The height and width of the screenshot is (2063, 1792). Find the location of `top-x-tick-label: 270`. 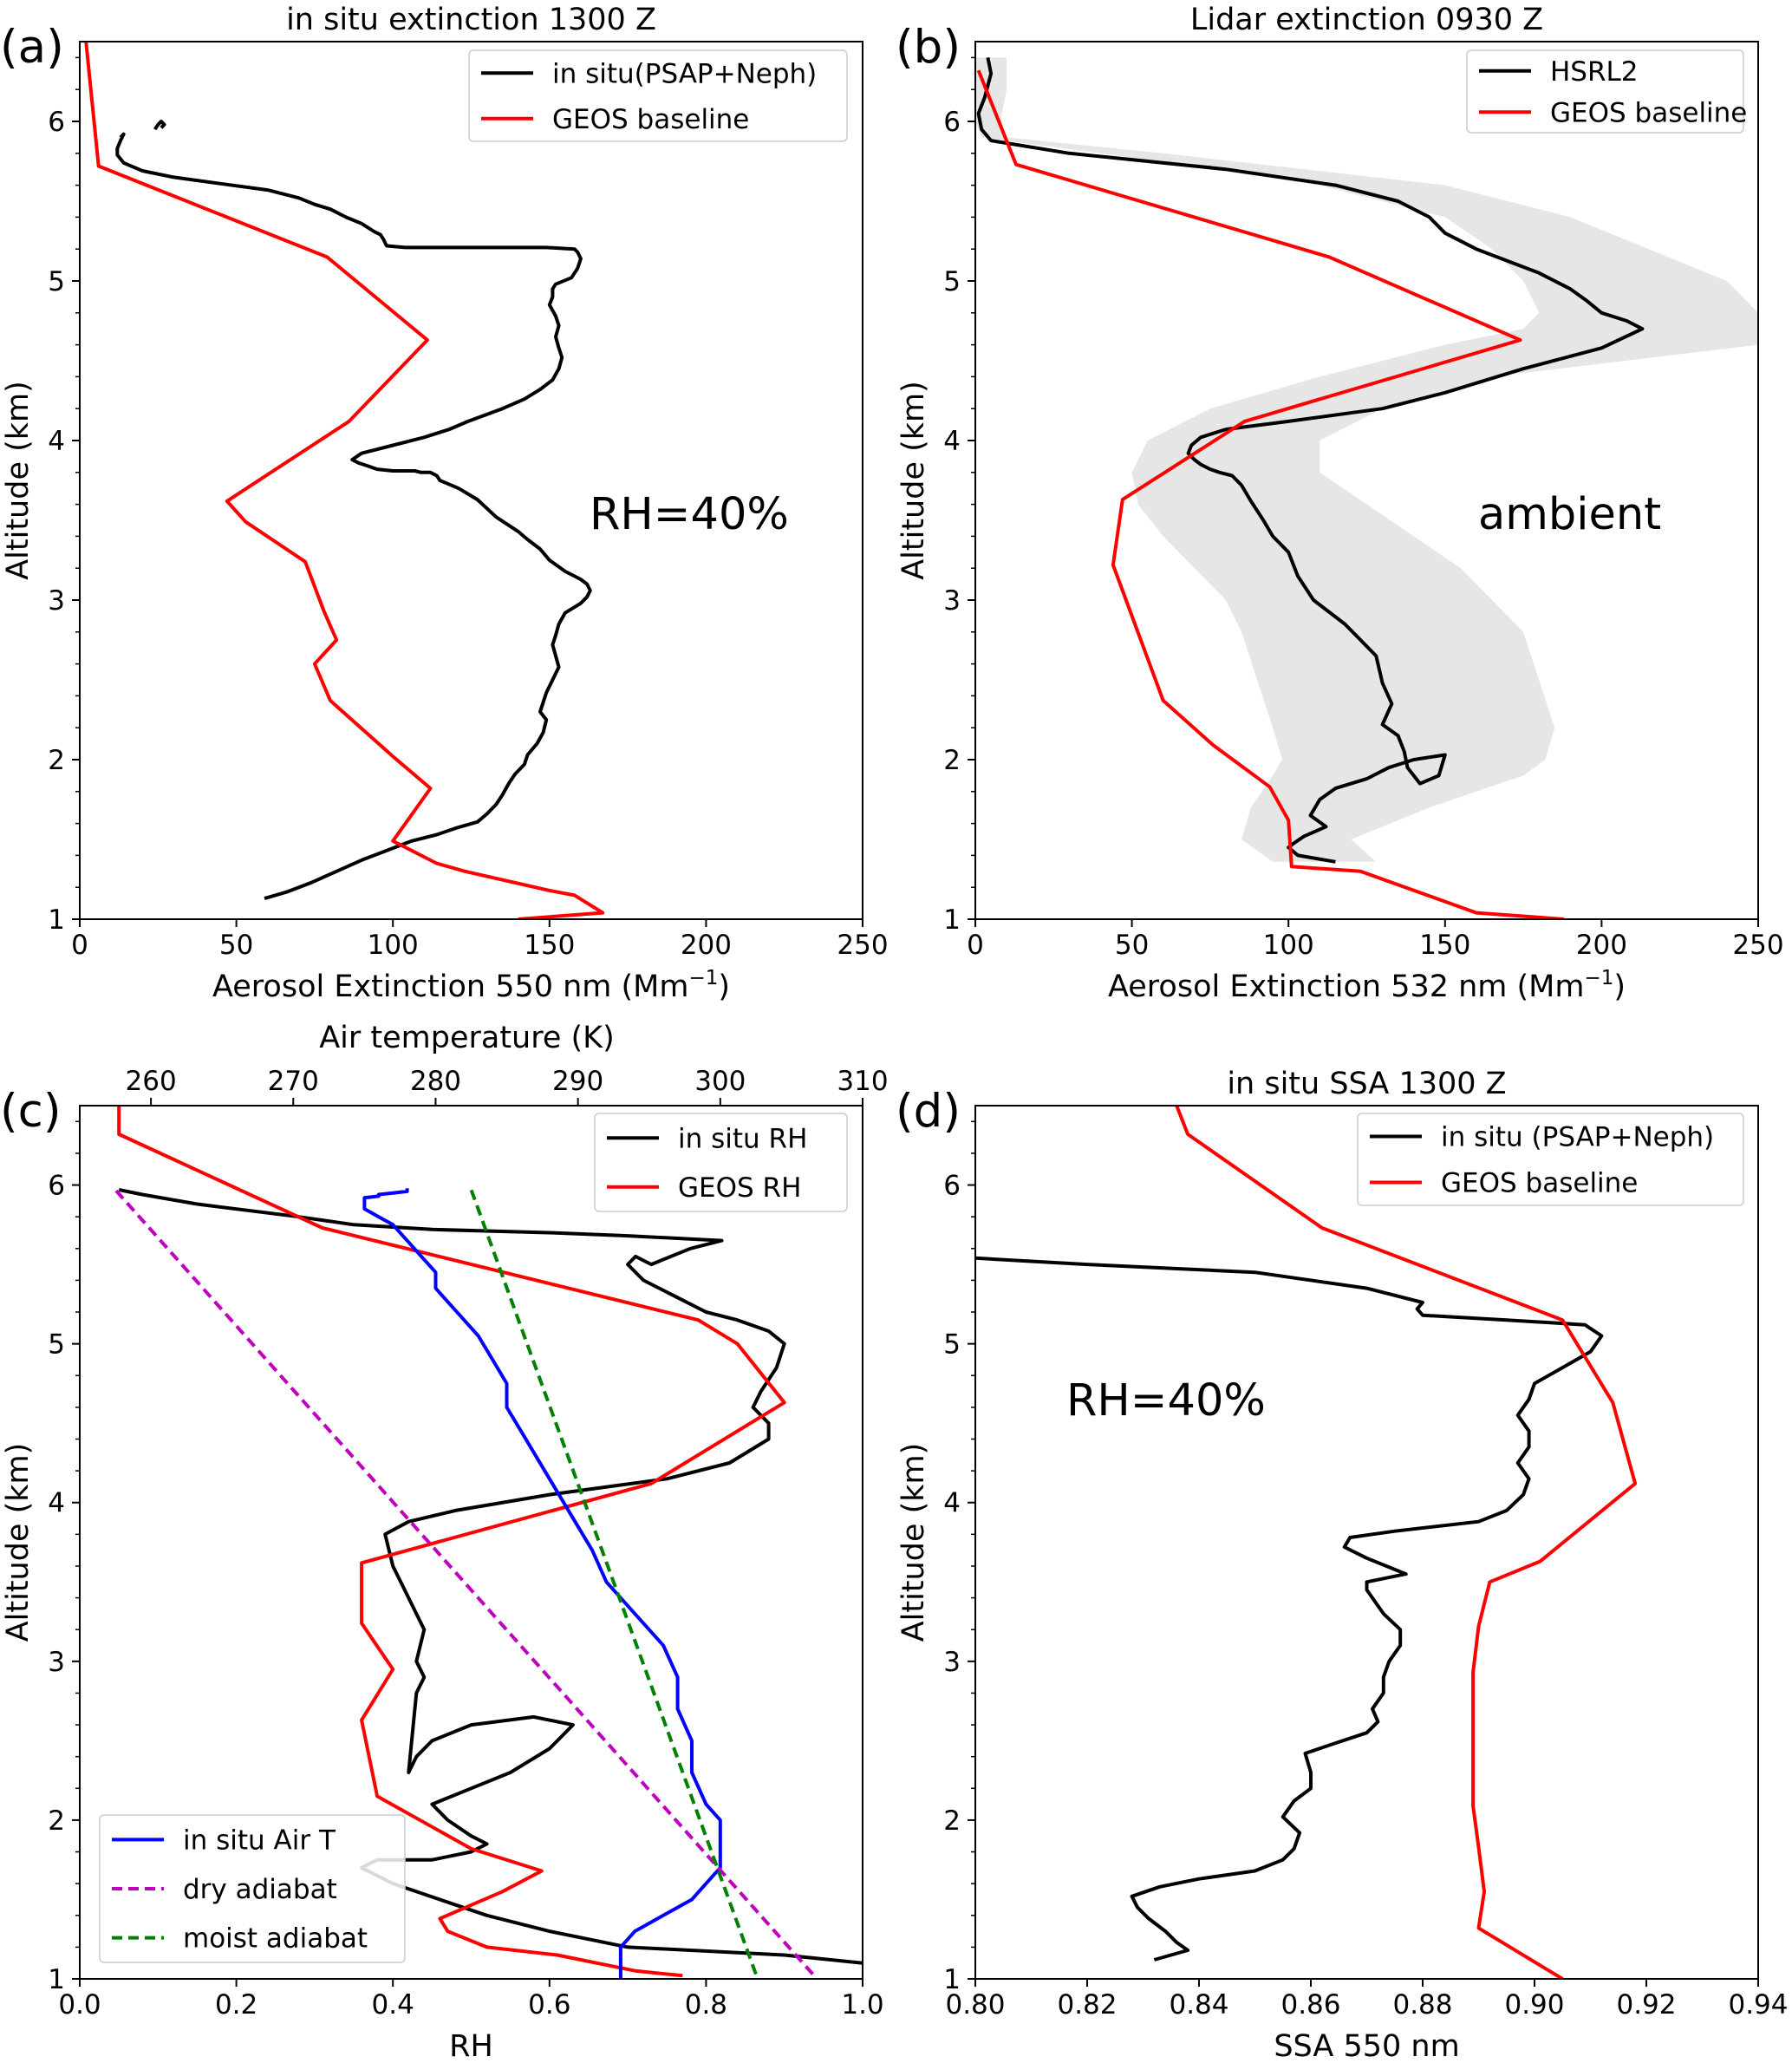

top-x-tick-label: 270 is located at coordinates (293, 1081).